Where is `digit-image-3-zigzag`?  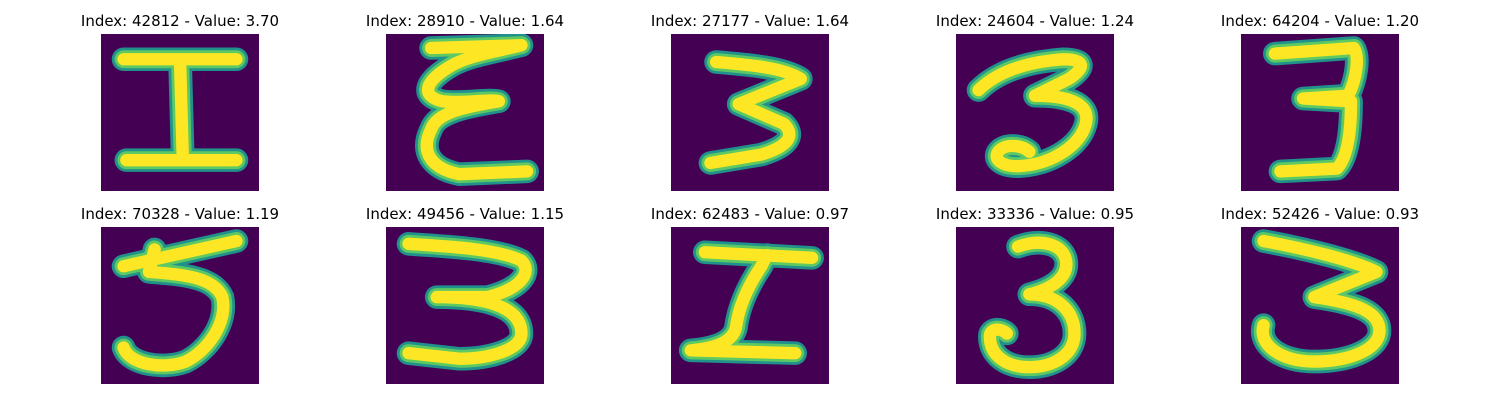
digit-image-3-zigzag is located at coordinates (750, 112).